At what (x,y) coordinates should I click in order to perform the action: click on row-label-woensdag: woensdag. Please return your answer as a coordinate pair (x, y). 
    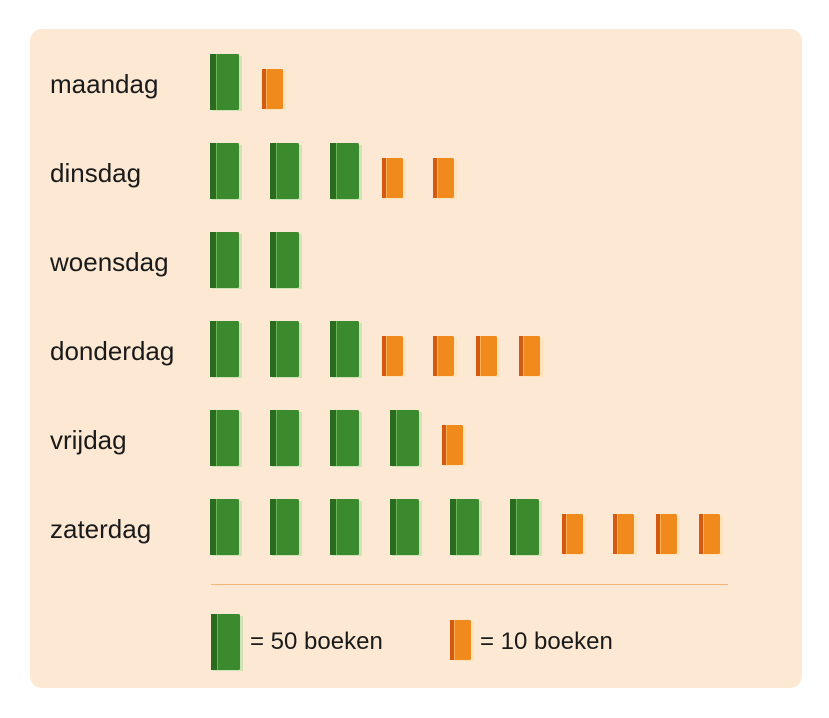
    Looking at the image, I should click on (109, 262).